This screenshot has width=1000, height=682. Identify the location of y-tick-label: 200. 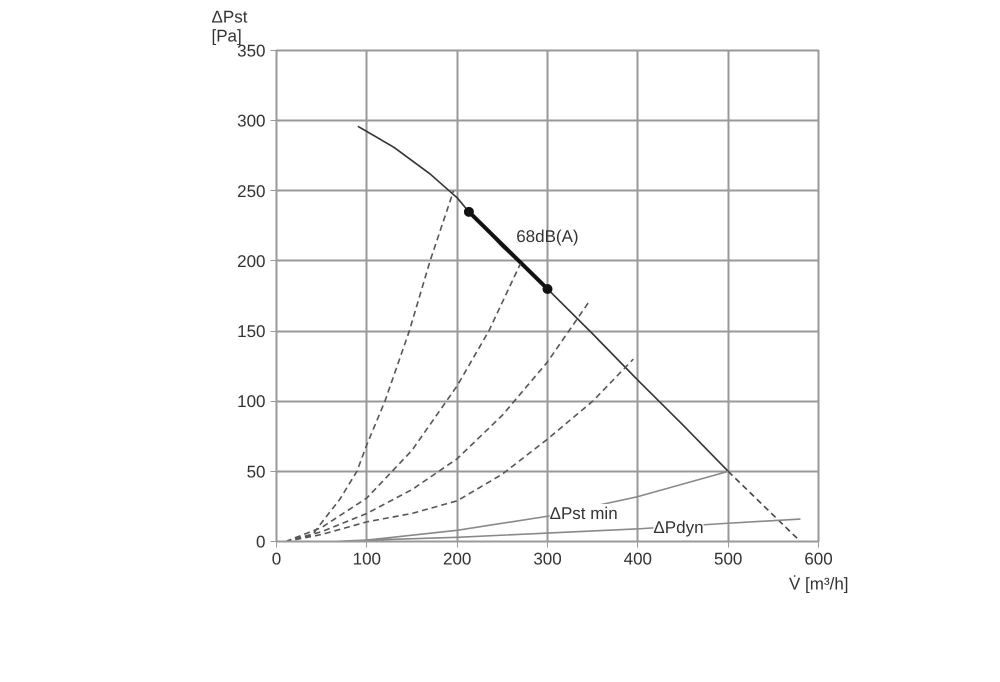
(251, 261).